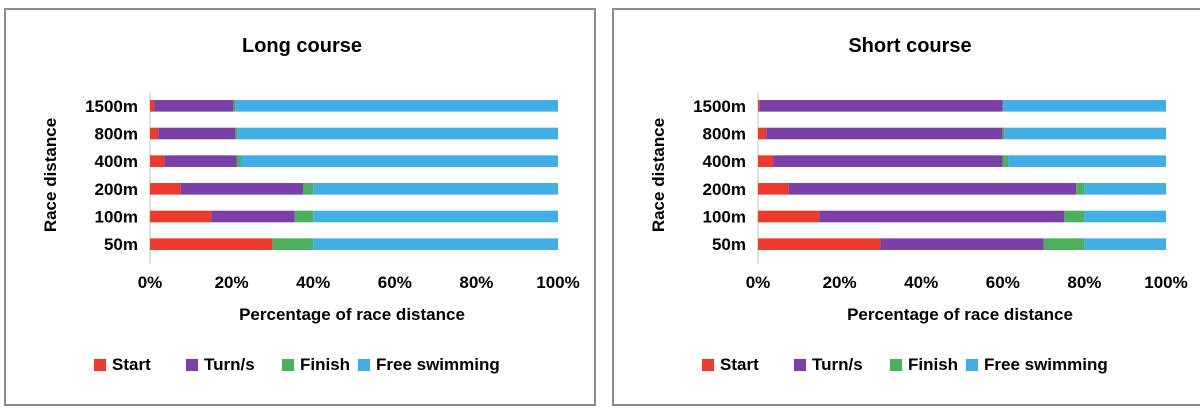  Describe the element at coordinates (962, 244) in the screenshot. I see `bar-turn-s-50m` at that location.